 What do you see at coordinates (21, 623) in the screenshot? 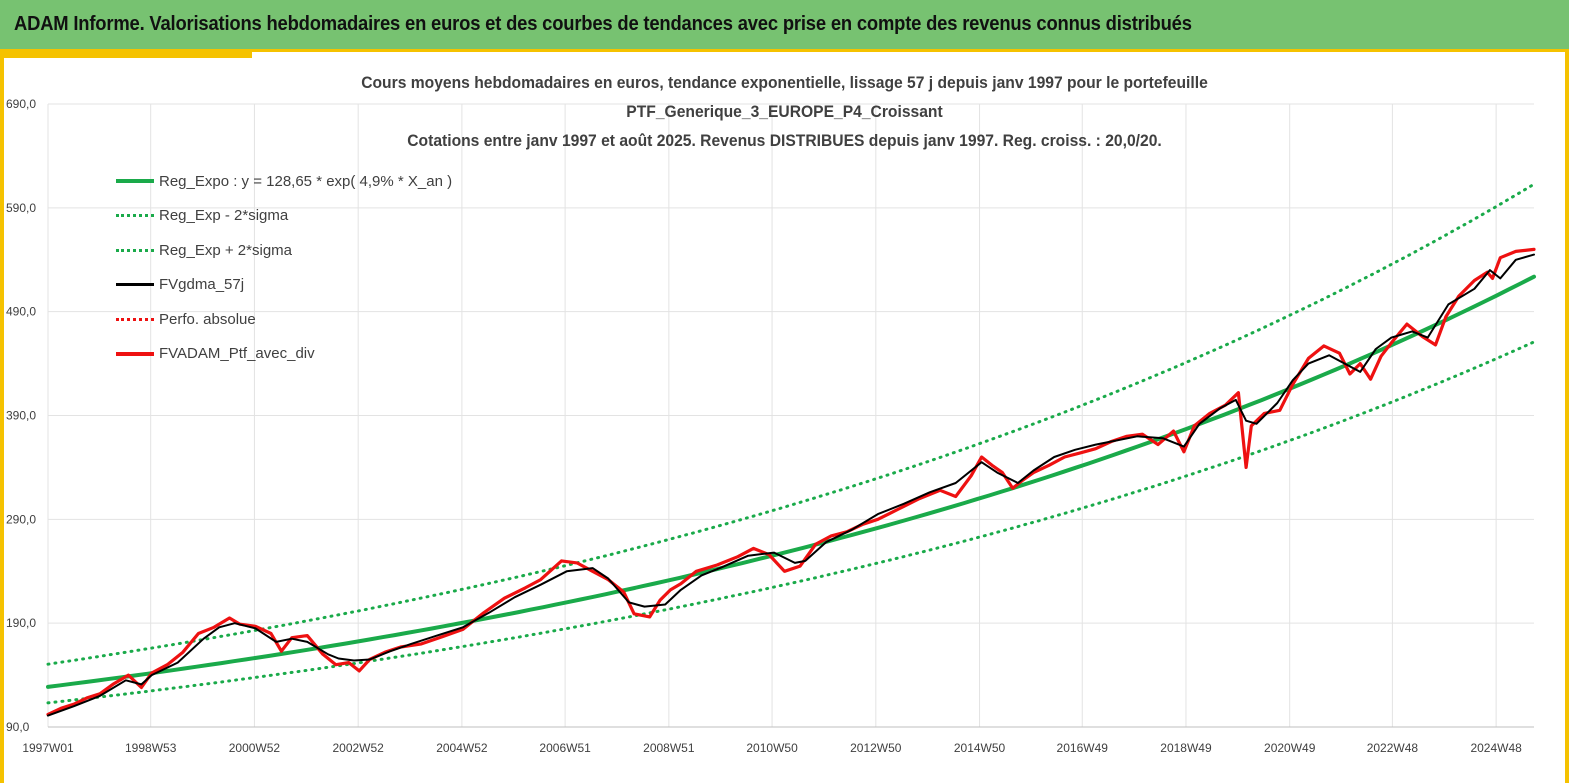
I see `y-tick-label: 190,0` at bounding box center [21, 623].